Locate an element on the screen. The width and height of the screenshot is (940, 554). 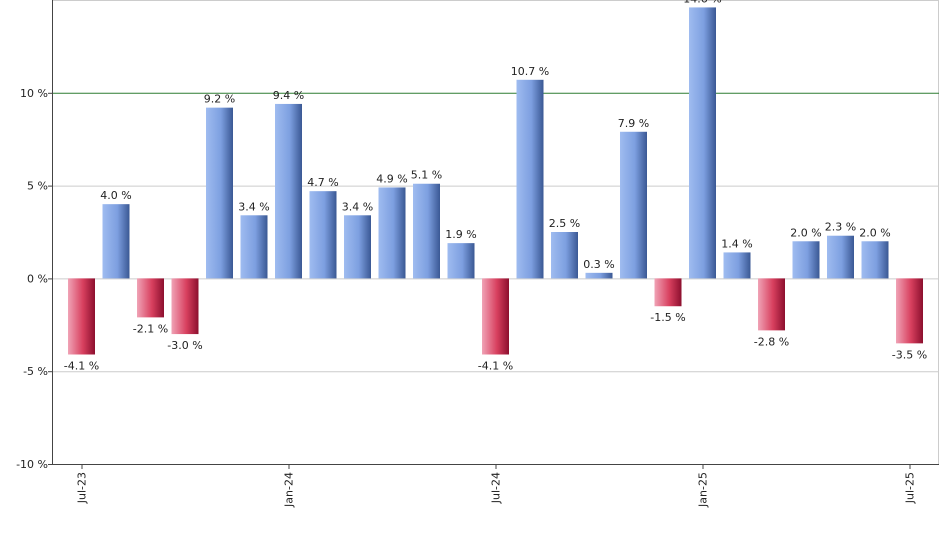
data-label-Mar-24: 3.4 % is located at coordinates (357, 206).